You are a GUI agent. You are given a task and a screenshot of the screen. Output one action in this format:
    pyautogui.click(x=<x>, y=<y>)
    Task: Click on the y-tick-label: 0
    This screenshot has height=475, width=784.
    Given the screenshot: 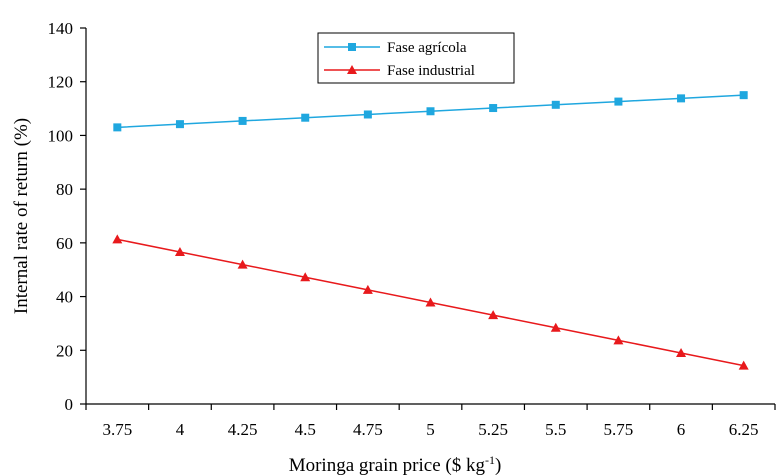 What is the action you would take?
    pyautogui.click(x=69, y=404)
    